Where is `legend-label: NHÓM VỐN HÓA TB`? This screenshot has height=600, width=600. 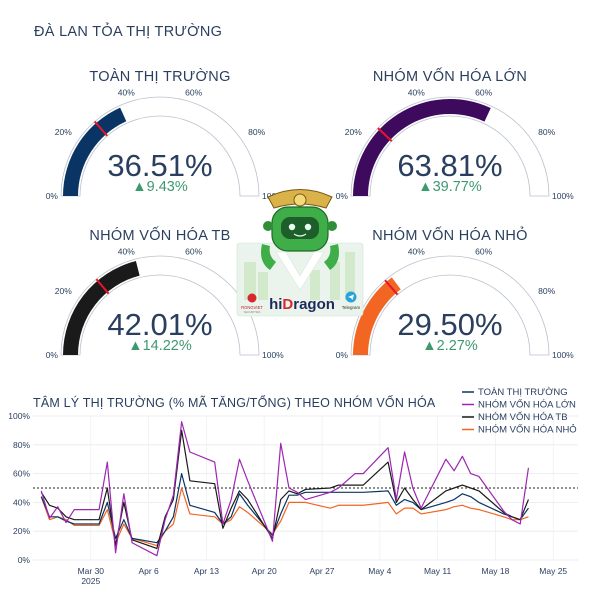 legend-label: NHÓM VỐN HÓA TB is located at coordinates (523, 417).